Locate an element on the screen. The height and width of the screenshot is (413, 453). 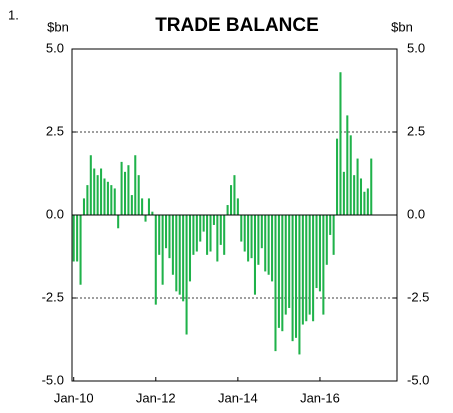
x-tick-label: Jan-12 is located at coordinates (156, 397).